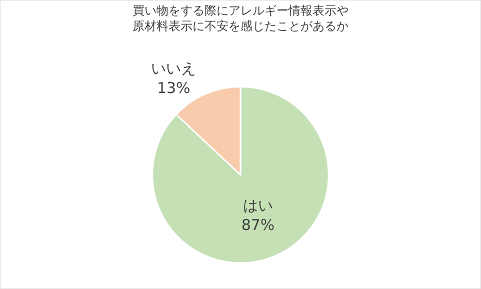 The image size is (481, 289). Describe the element at coordinates (173, 87) in the screenshot. I see `data-label: 13%` at that location.